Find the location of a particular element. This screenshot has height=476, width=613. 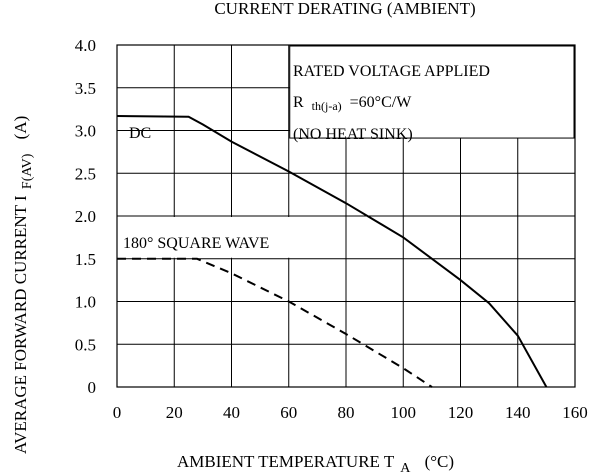

y-tick-label: 3.5 is located at coordinates (85, 88).